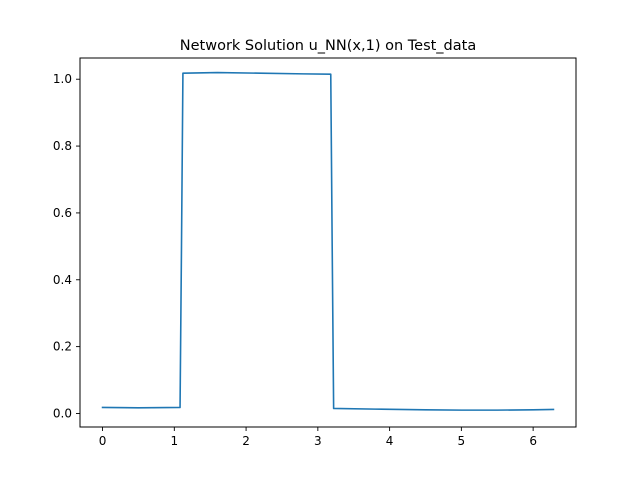 The width and height of the screenshot is (640, 480). I want to click on x-axis: 0 1 2 3 4 5 6, so click(318, 437).